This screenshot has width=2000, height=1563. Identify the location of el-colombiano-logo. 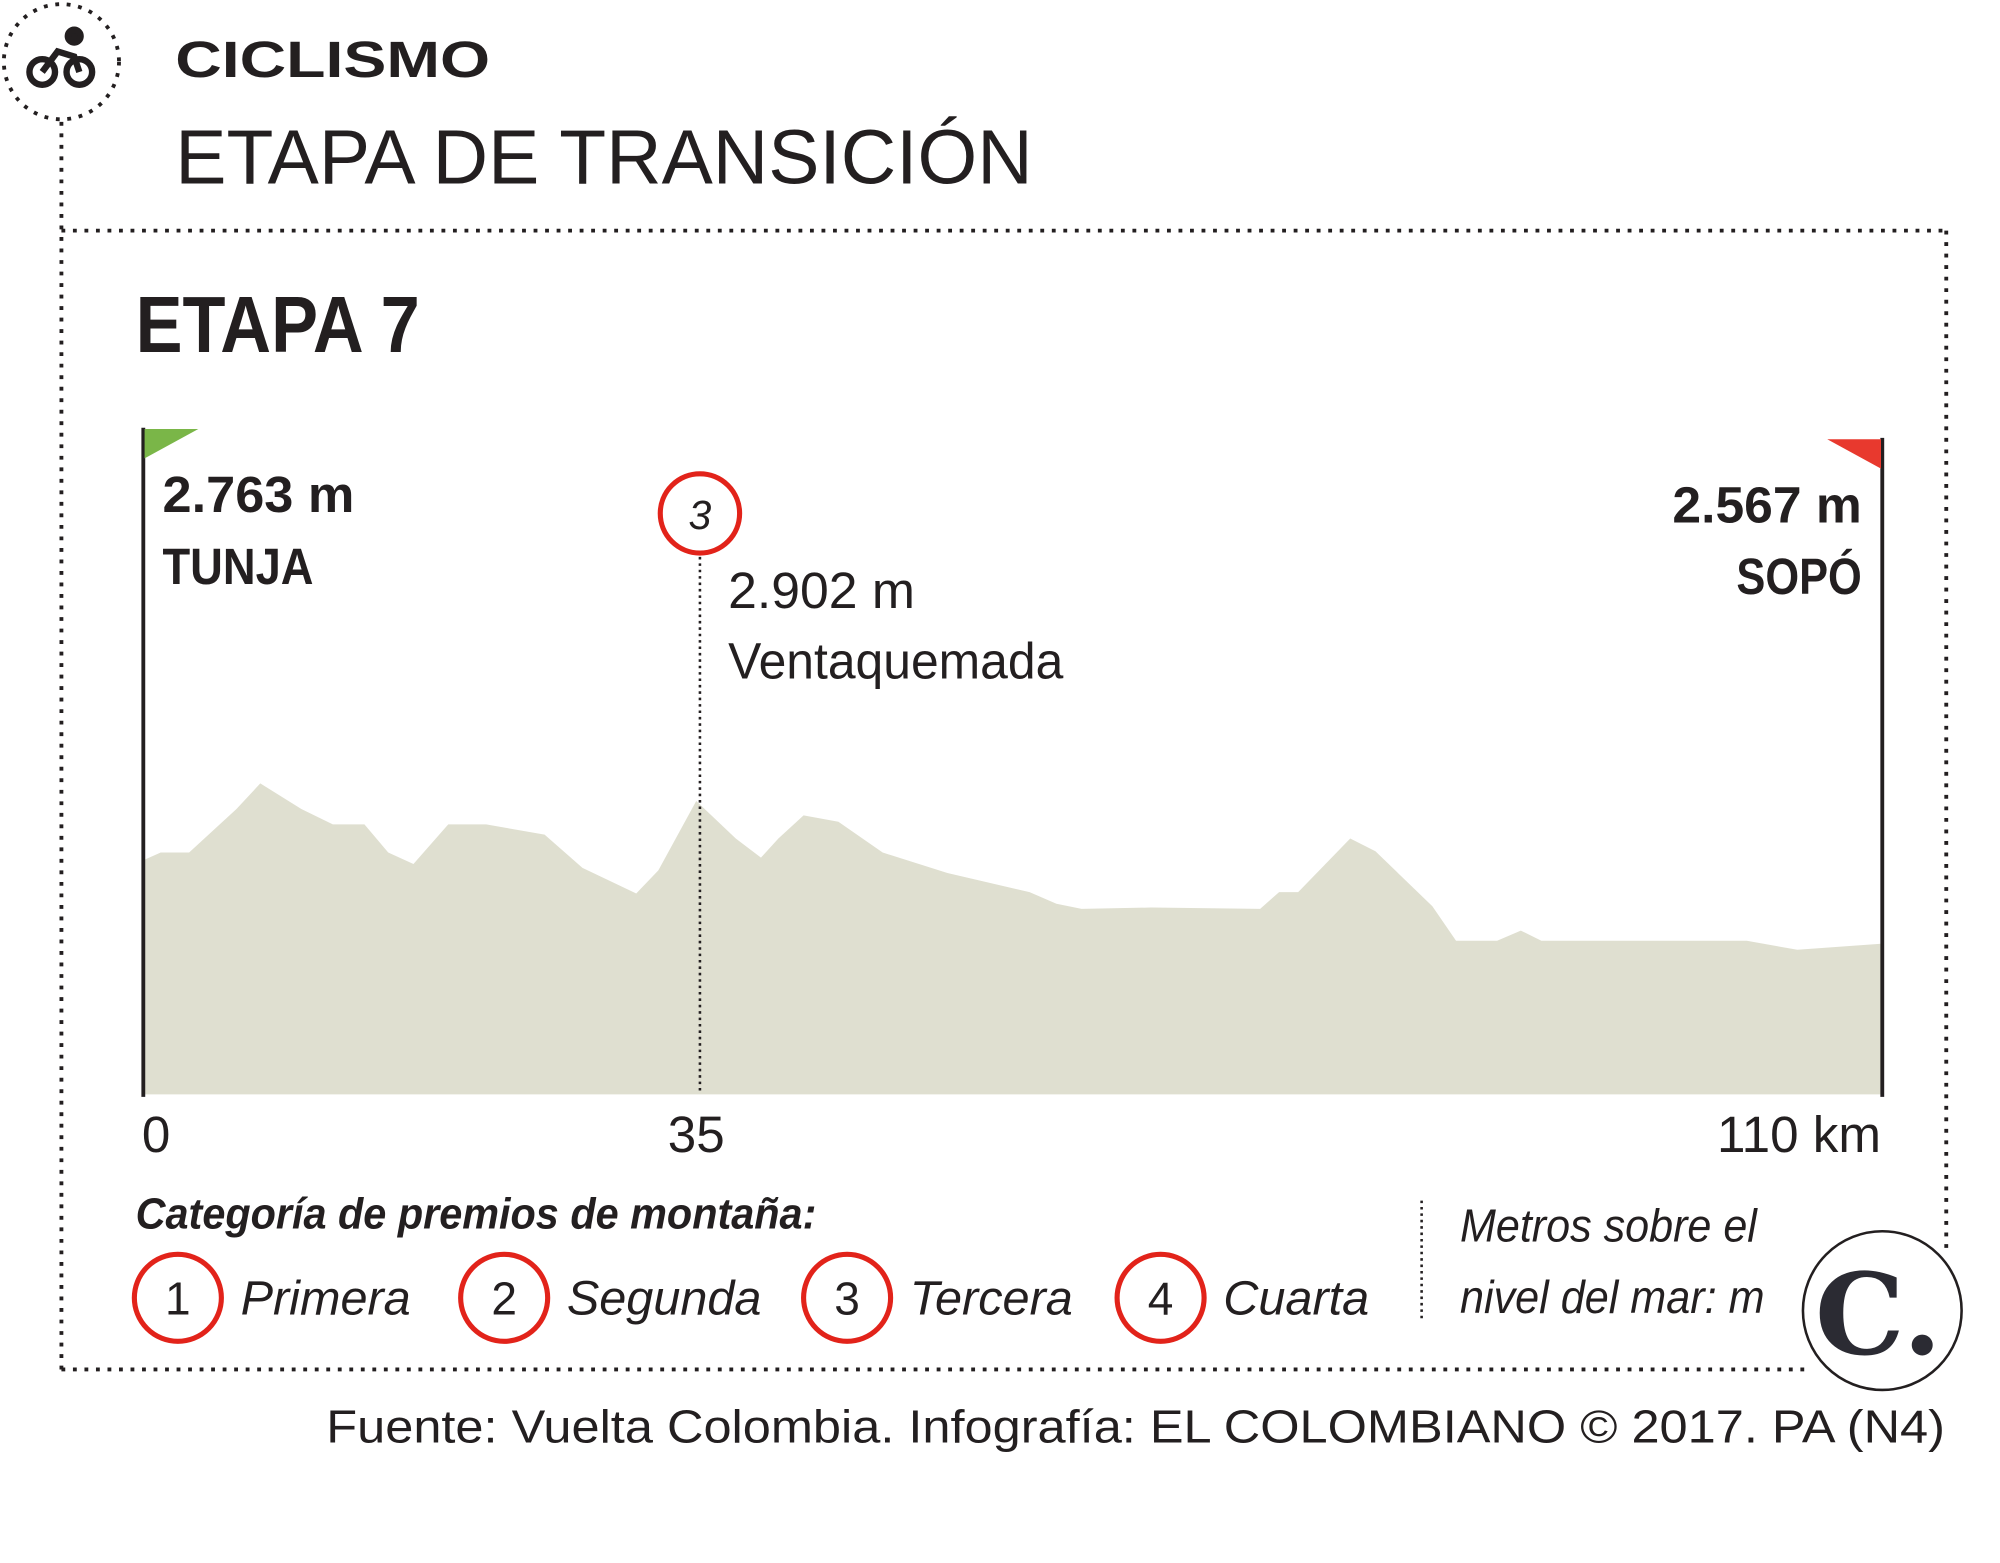
(1882, 1310).